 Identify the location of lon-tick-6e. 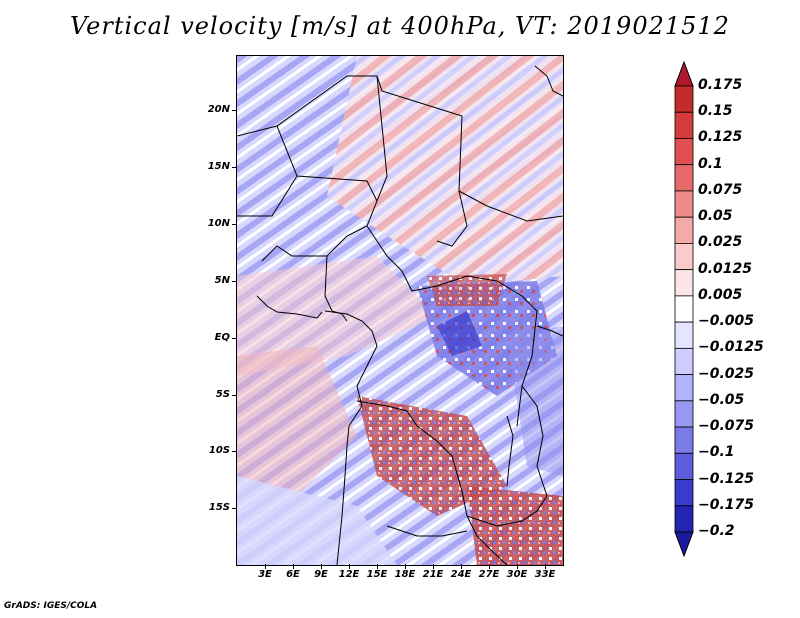
(293, 566).